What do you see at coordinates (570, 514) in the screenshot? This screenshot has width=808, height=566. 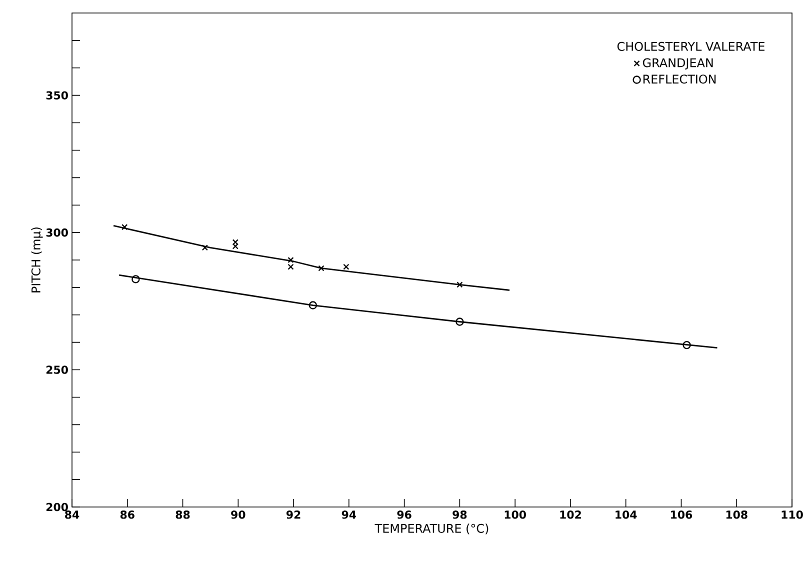 I see `x-tick-label: 102` at bounding box center [570, 514].